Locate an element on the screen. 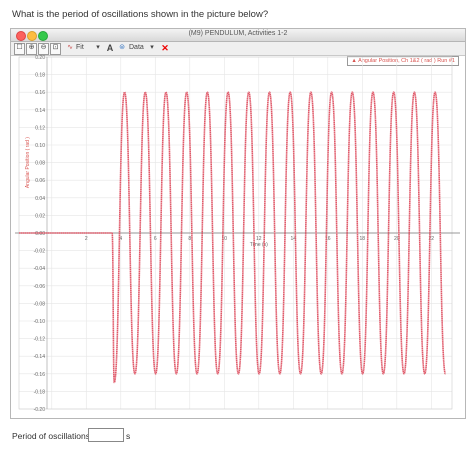 Image resolution: width=474 pixels, height=465 pixels. data-icon: ⊜ is located at coordinates (122, 47).